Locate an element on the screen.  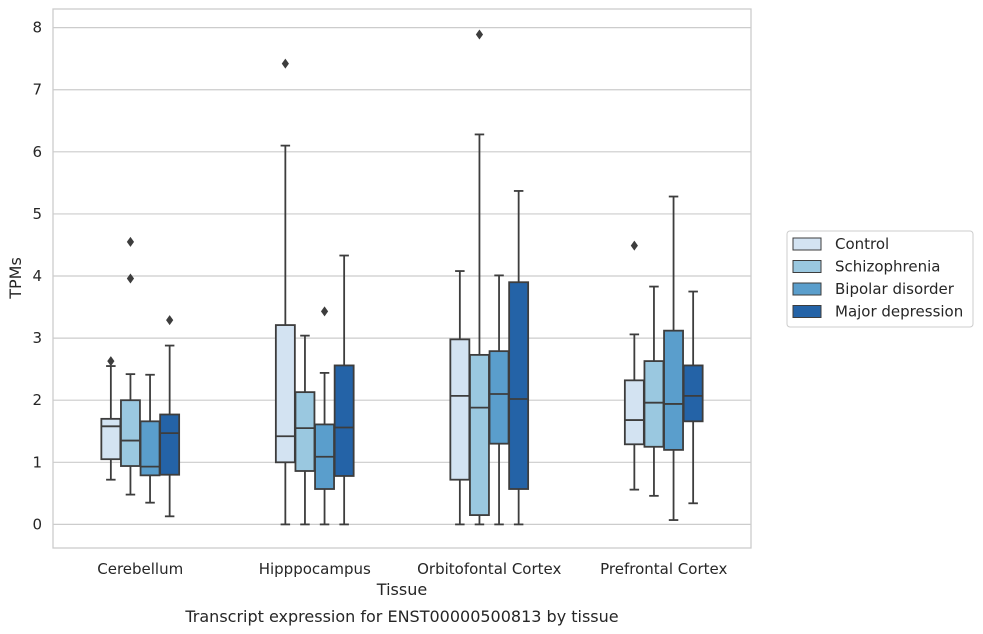
y-tick-label: 0 is located at coordinates (37, 524).